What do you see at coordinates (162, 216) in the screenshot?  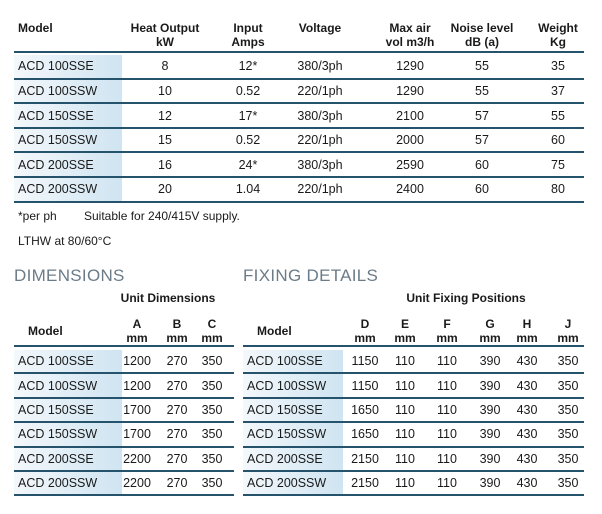 I see `note: Suitable for 240/415V supply.` at bounding box center [162, 216].